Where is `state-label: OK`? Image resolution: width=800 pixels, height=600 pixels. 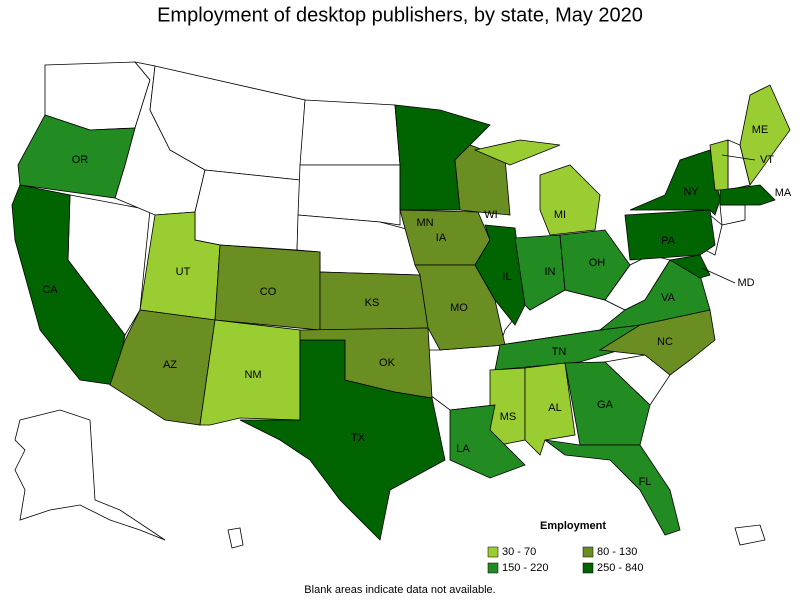
state-label: OK is located at coordinates (387, 363).